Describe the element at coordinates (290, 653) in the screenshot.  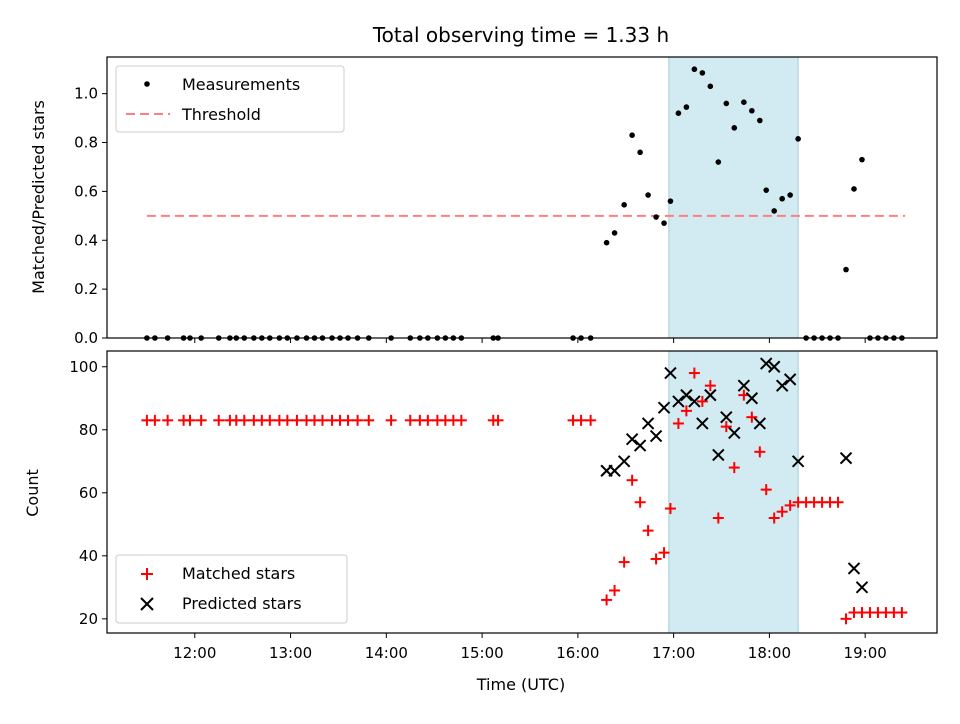
I see `x-tick-label: 13:00` at that location.